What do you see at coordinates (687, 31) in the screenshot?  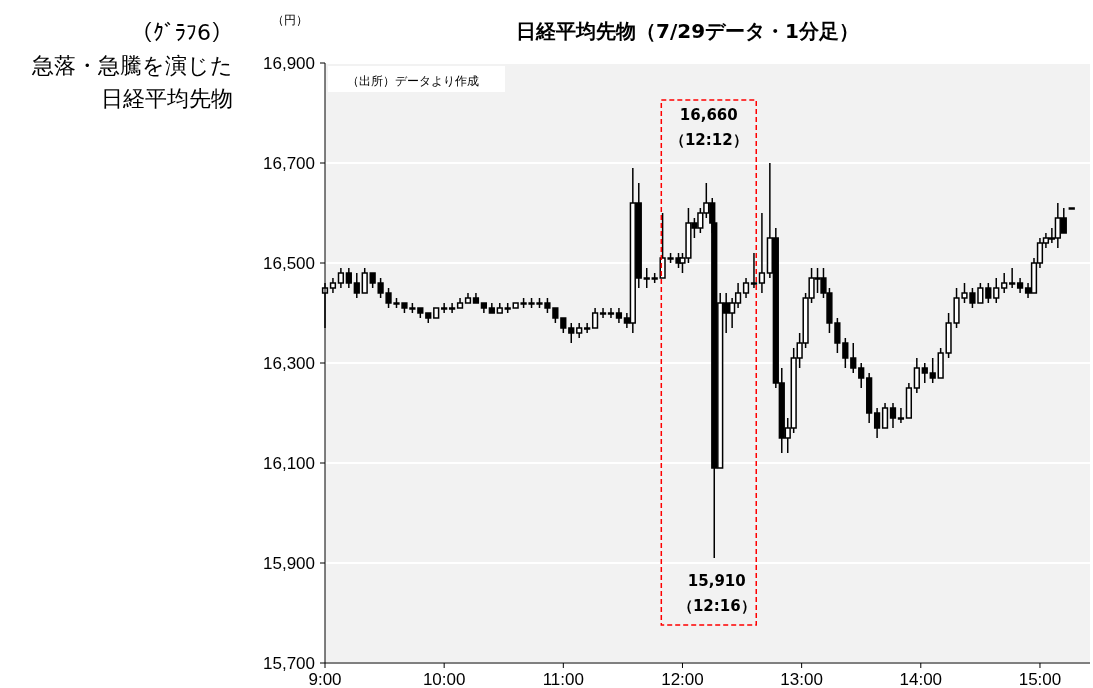 I see `chart-title: 日経平均先物（7/29データ・1分足）` at bounding box center [687, 31].